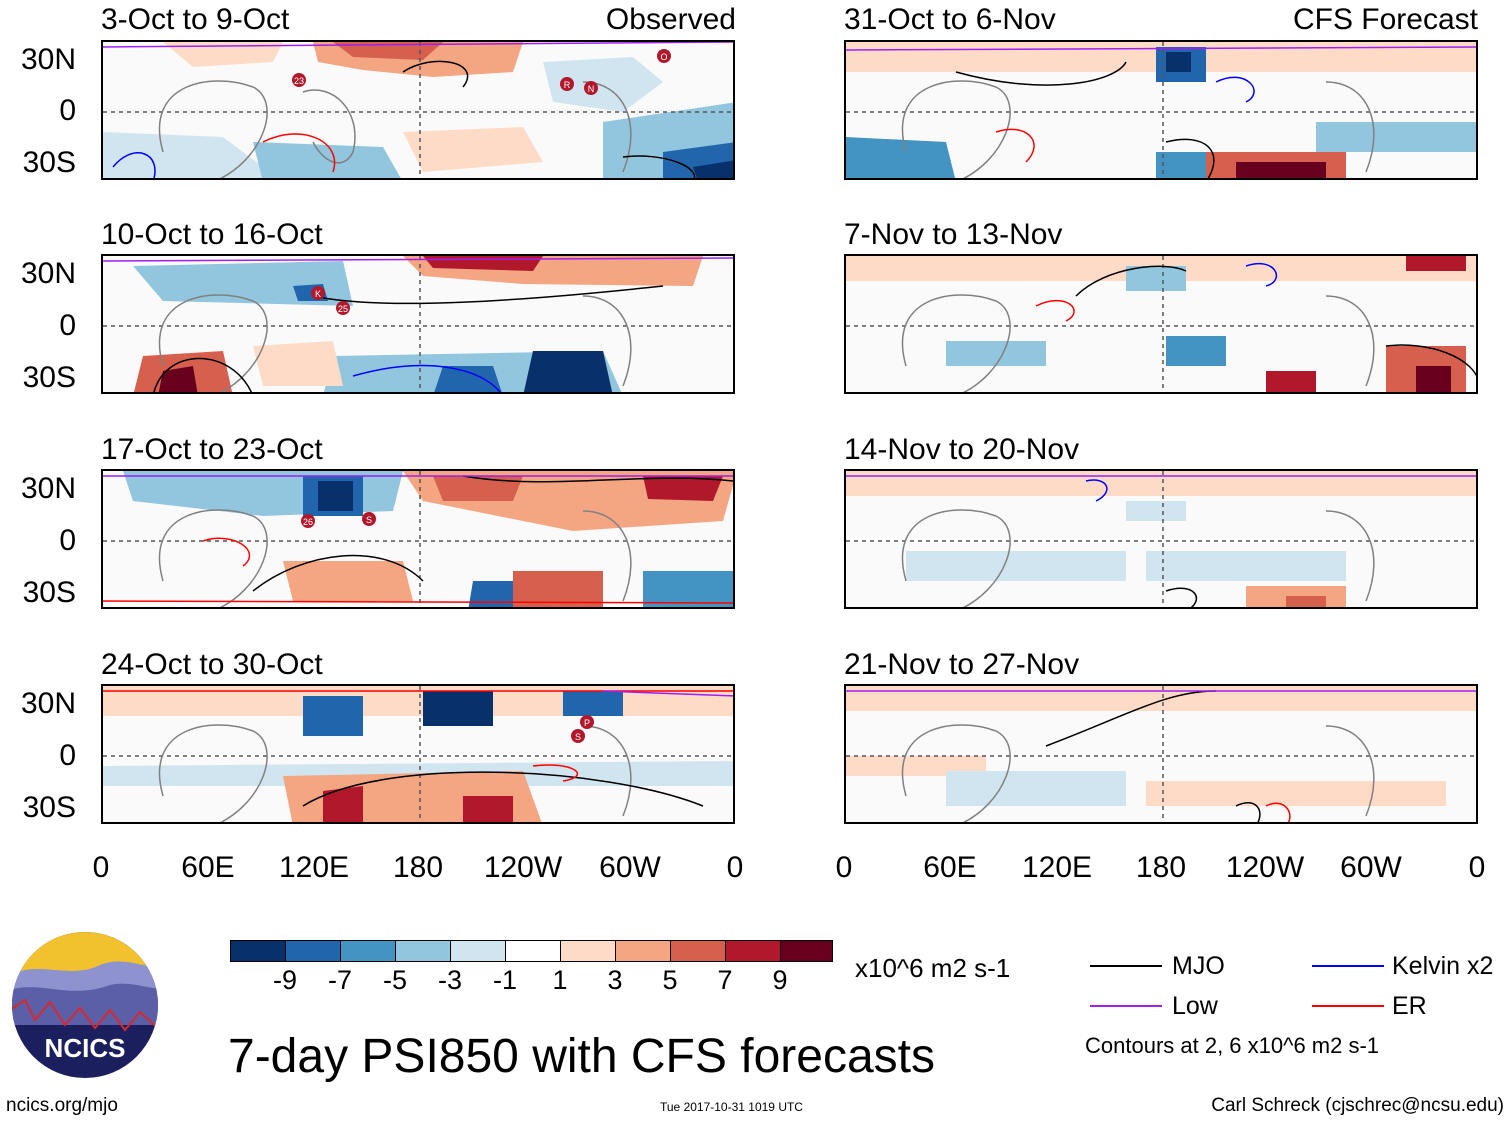  What do you see at coordinates (1385, 19) in the screenshot?
I see `forecast-label: CFS Forecast` at bounding box center [1385, 19].